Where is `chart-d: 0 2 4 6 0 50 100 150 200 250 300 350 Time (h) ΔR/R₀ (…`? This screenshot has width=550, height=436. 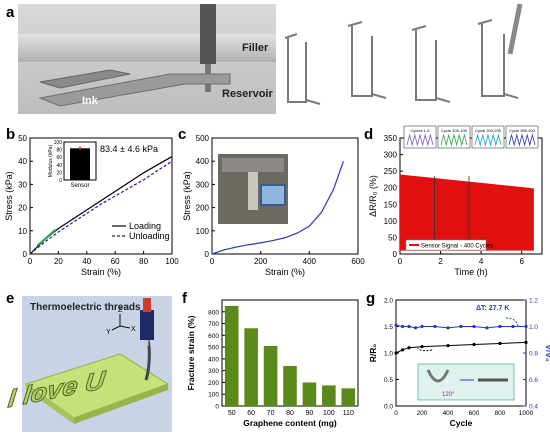 chart-d: 0 2 4 6 0 50 100 150 200 250 300 350 Time (h) ΔR/R₀ (… is located at coordinates (455, 201).